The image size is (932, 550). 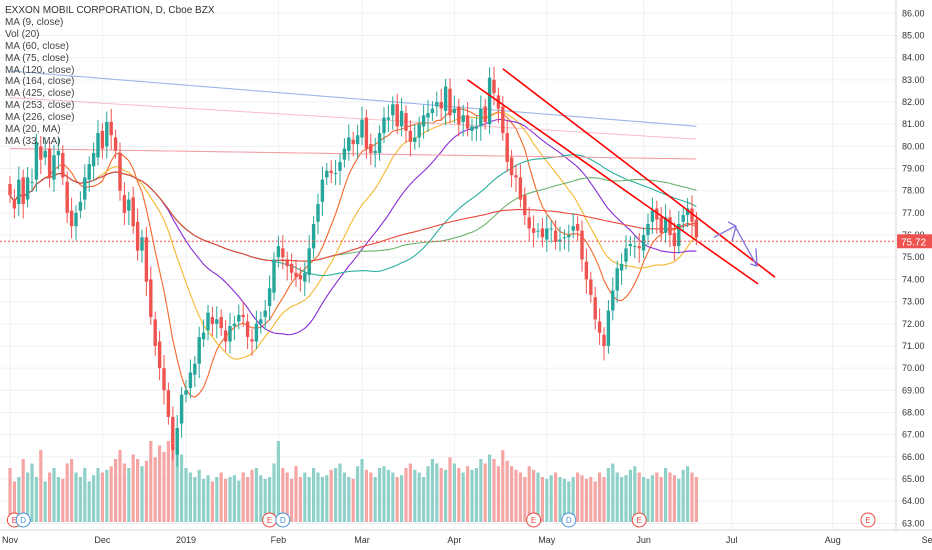 I want to click on legend-ma-253: MA (253, close), so click(x=40, y=106).